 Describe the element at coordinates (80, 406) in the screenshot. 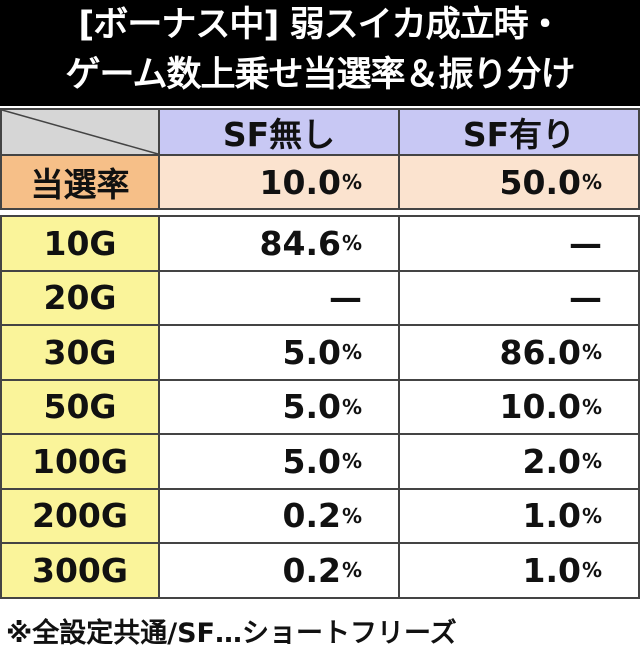

I see `row-label: 50G` at that location.